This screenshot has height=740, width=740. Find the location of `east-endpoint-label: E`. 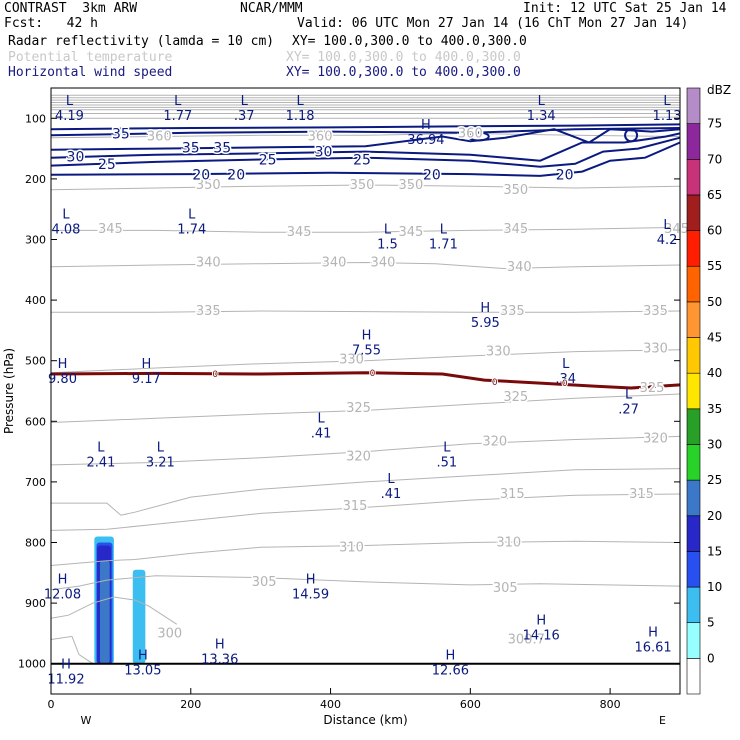

east-endpoint-label: E is located at coordinates (662, 720).